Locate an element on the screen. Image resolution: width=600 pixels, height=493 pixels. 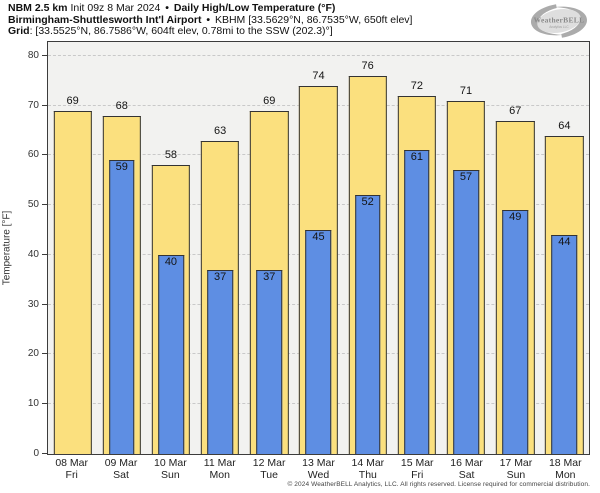
y-tick-label-80: 80 is located at coordinates (33, 55).